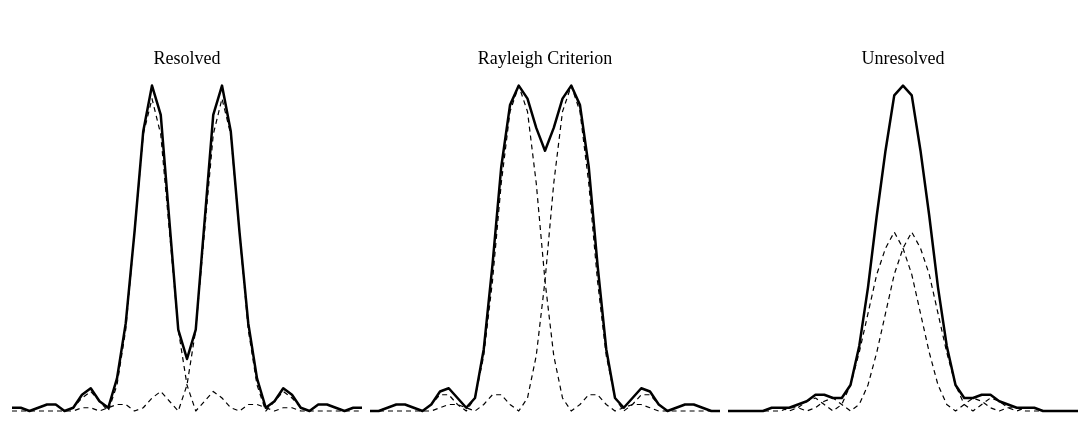 The height and width of the screenshot is (425, 1090). Describe the element at coordinates (903, 57) in the screenshot. I see `chart-title: Unresolved` at that location.